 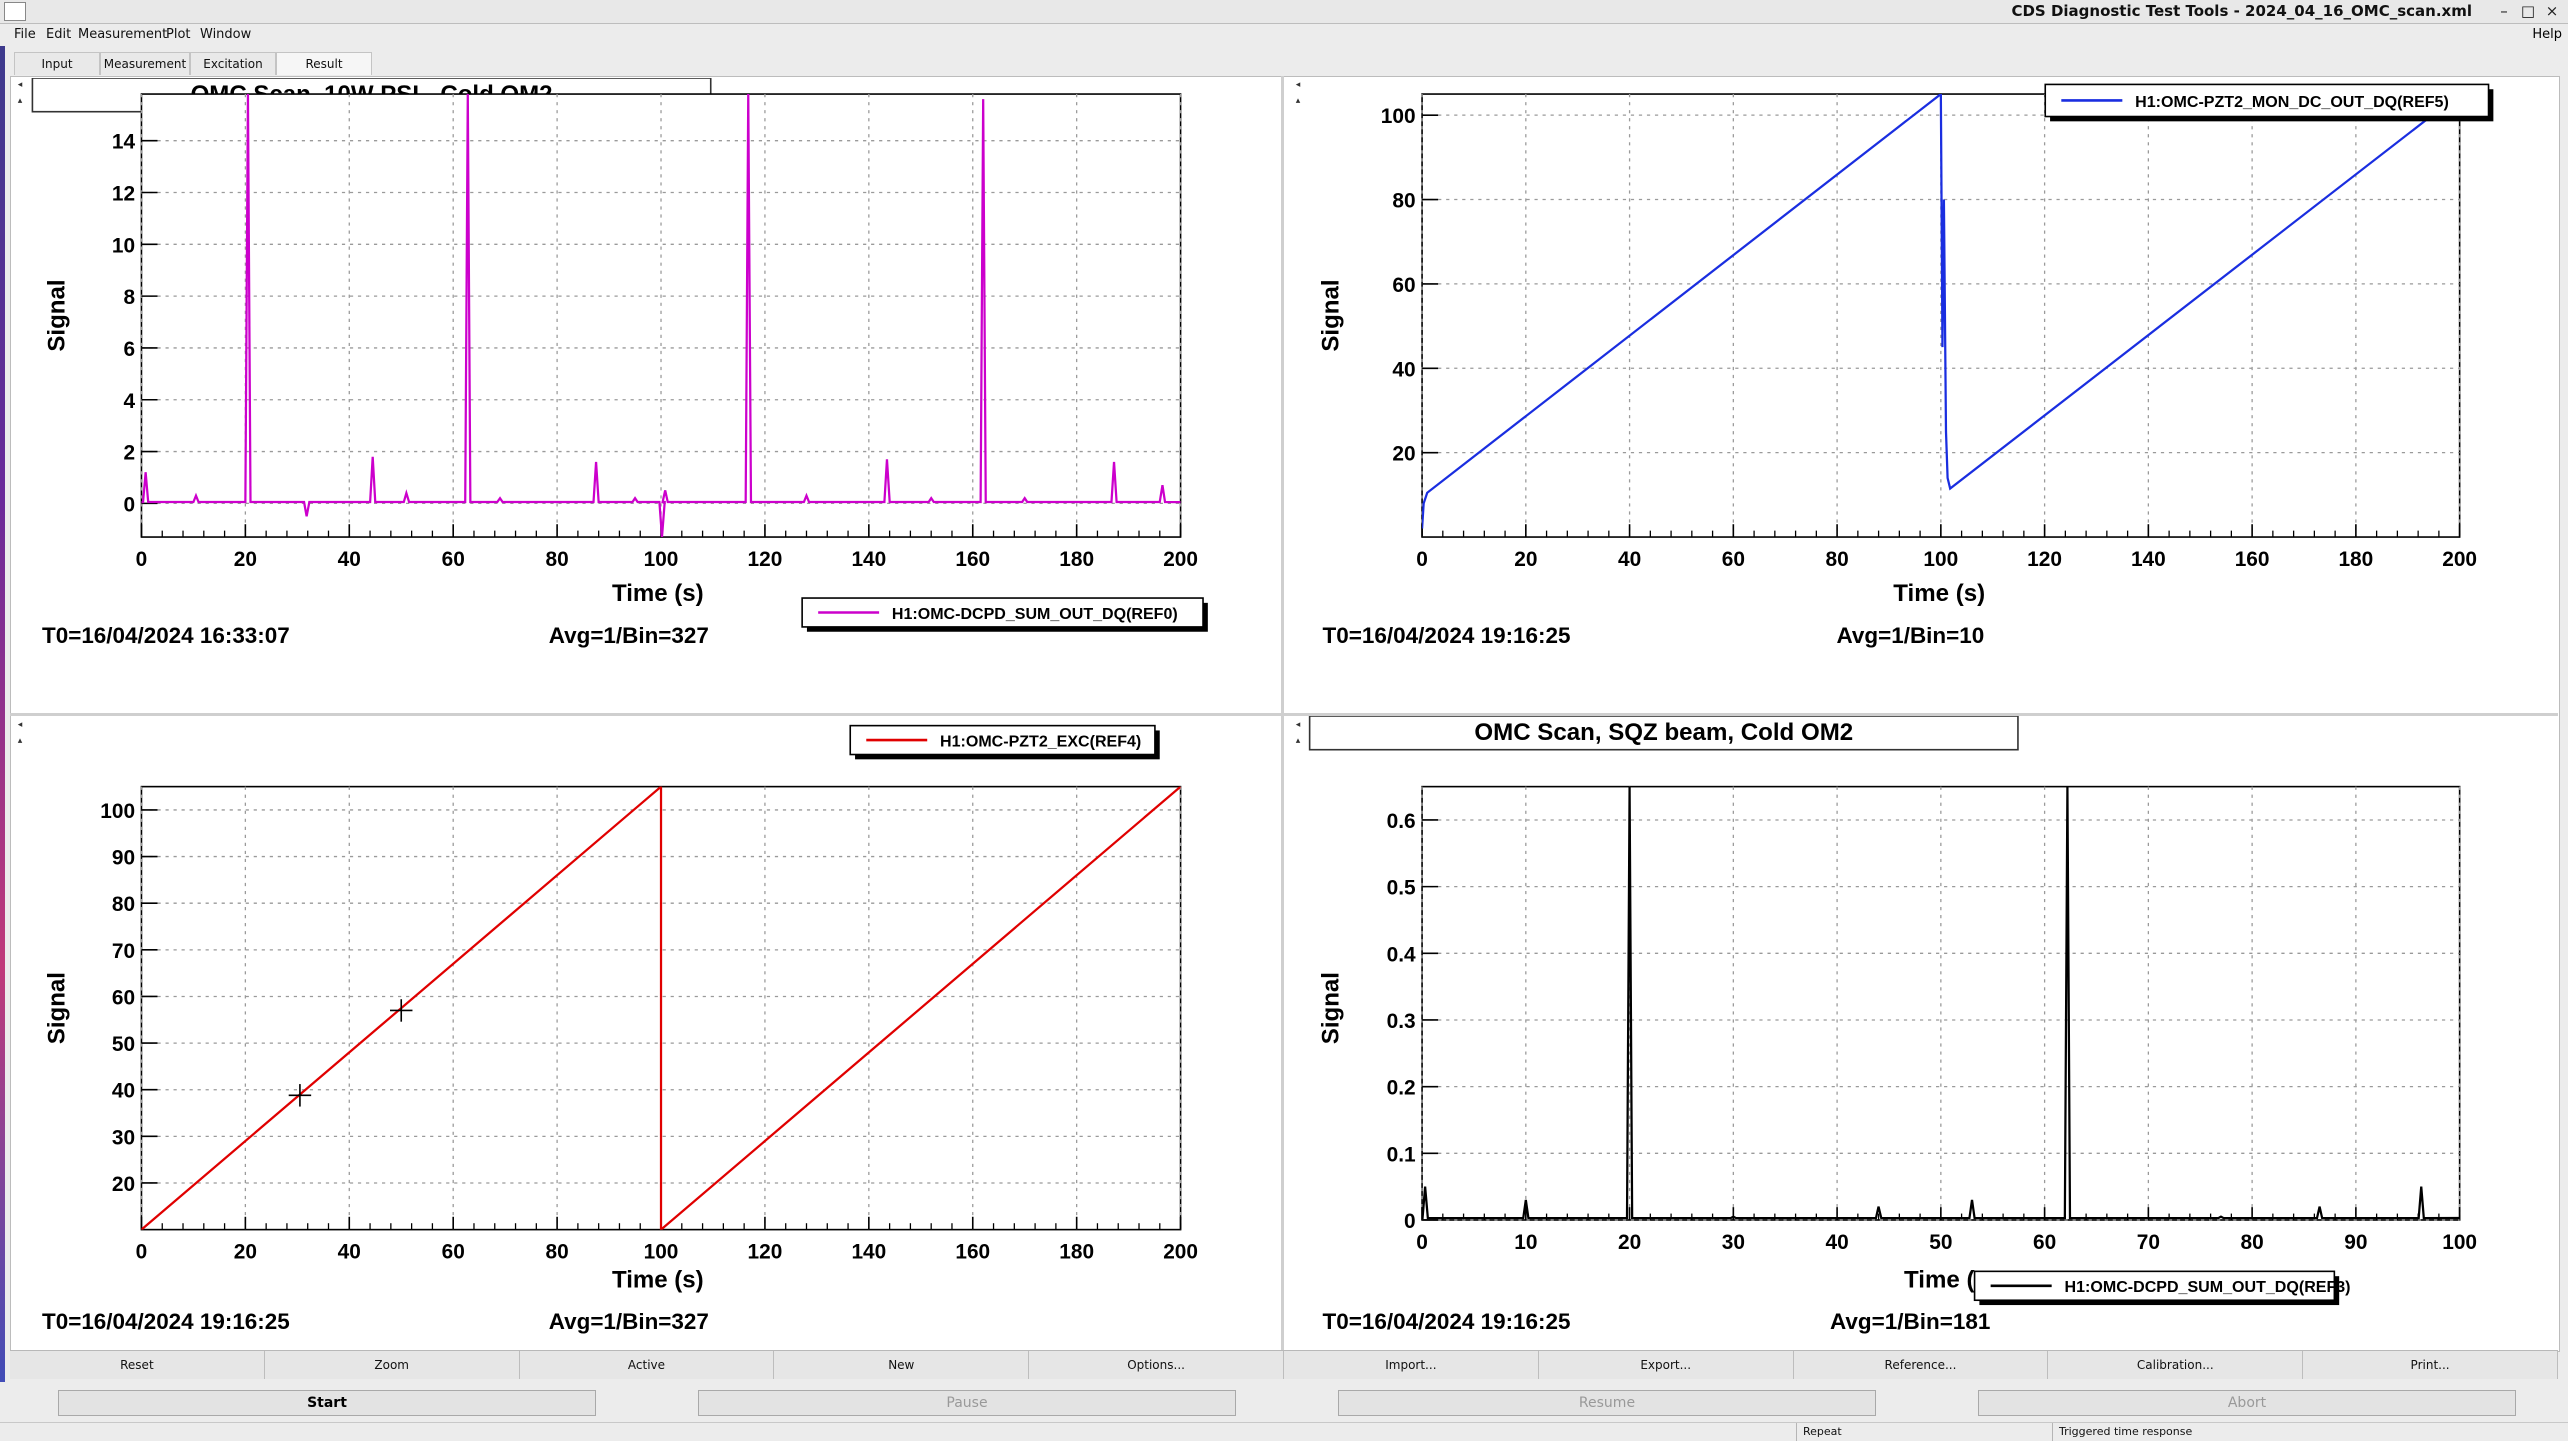 What do you see at coordinates (1401, 888) in the screenshot?
I see `tick-label-y: 0.5` at bounding box center [1401, 888].